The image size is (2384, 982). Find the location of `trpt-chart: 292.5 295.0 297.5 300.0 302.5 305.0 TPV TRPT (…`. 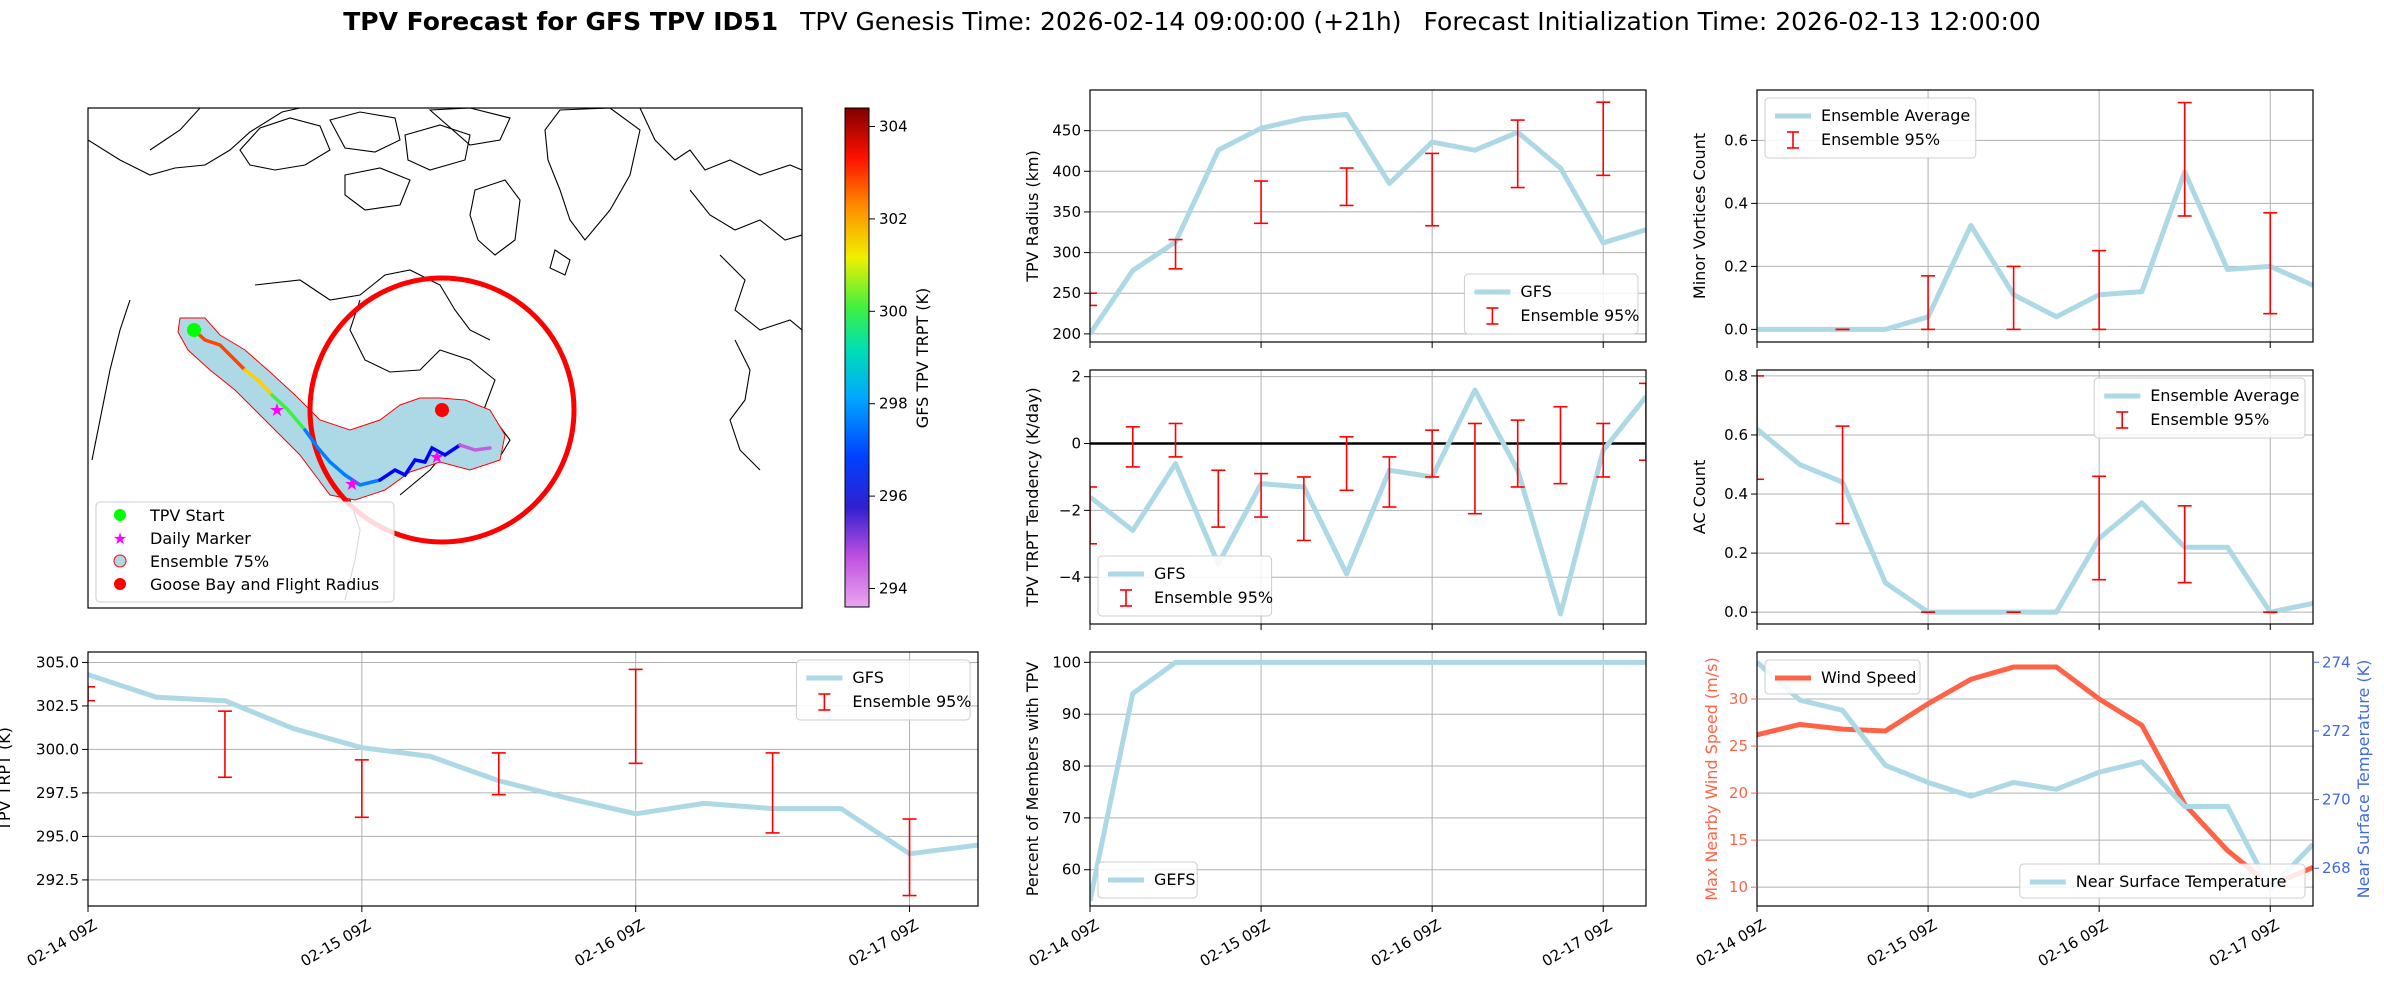

trpt-chart: 292.5 295.0 297.5 300.0 302.5 305.0 TPV TRPT (… is located at coordinates (489, 810).